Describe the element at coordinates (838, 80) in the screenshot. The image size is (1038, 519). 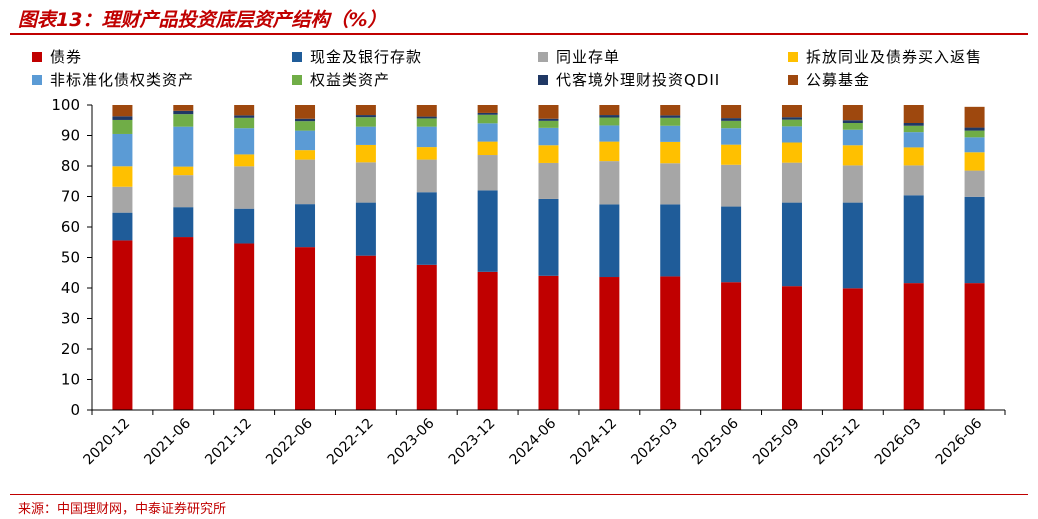
I see `legend-label: 公募基金` at that location.